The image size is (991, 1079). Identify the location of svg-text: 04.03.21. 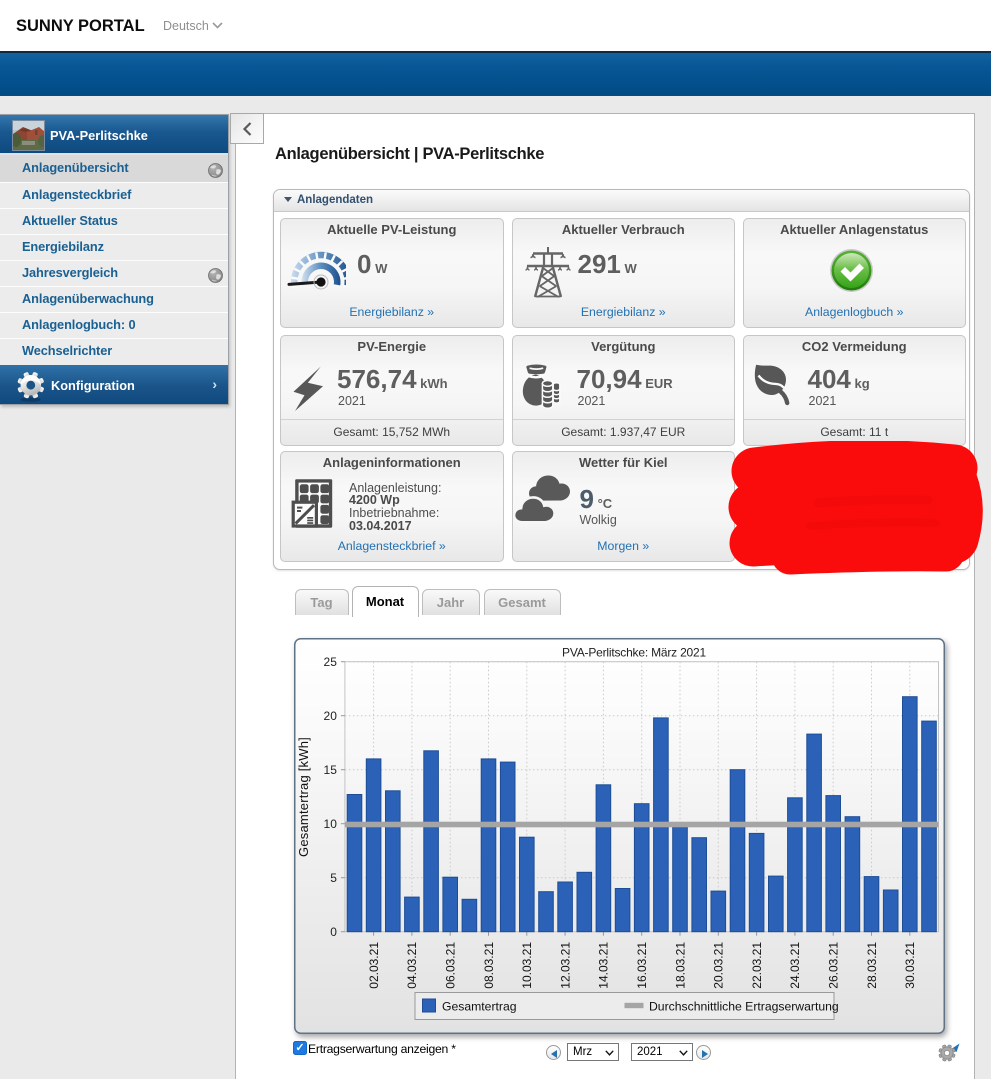
(412, 965).